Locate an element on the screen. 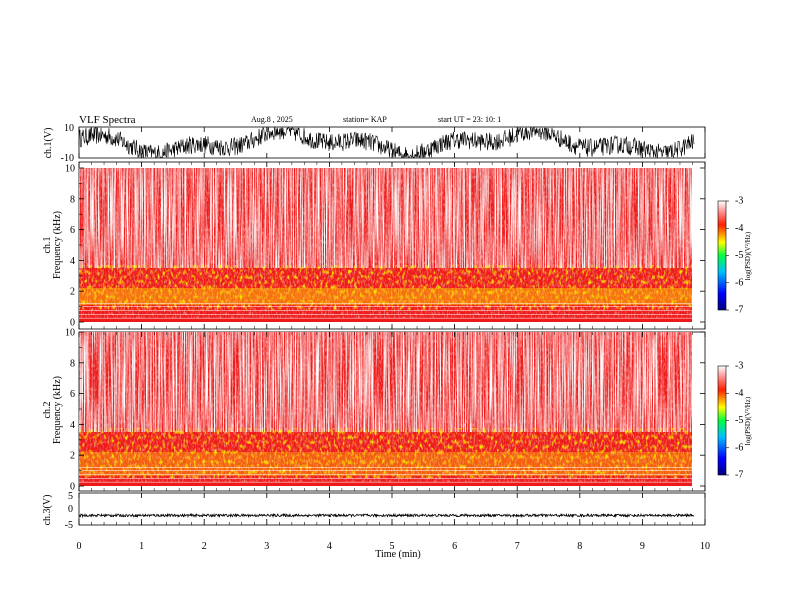 The height and width of the screenshot is (612, 792). x-tick-label: 0 is located at coordinates (79, 546).